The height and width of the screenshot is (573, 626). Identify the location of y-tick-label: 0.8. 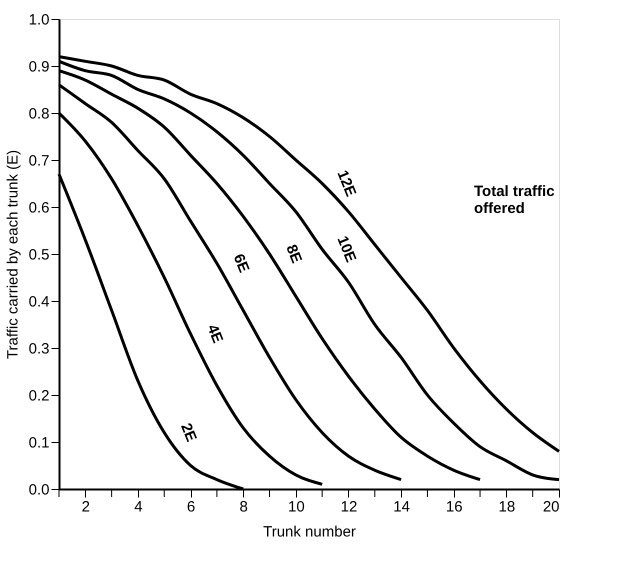
(39, 114).